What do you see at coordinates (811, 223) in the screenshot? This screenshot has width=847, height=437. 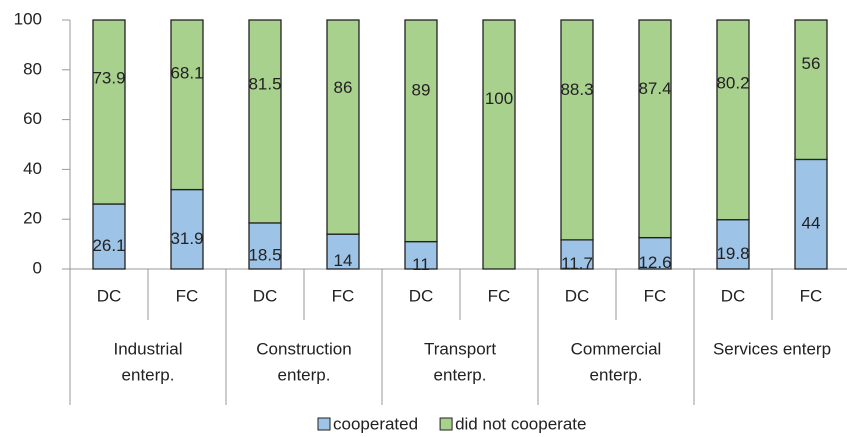 I see `data-label: 44` at bounding box center [811, 223].